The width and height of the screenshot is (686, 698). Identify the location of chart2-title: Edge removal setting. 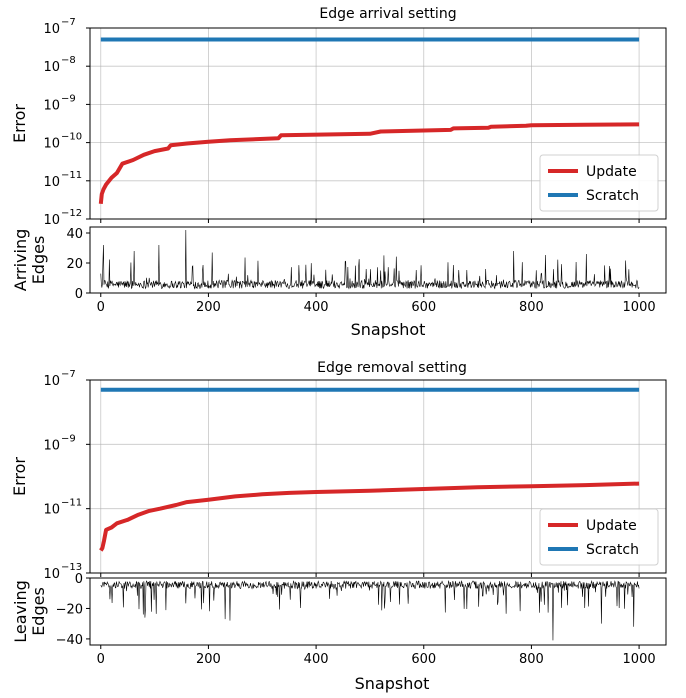
(392, 368).